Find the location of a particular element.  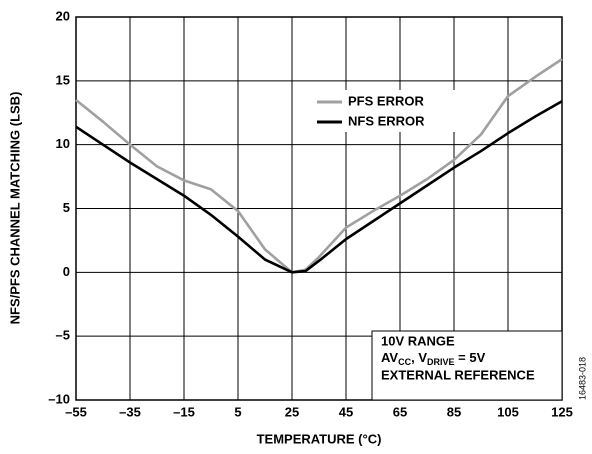

x-tick-label: 25 is located at coordinates (292, 411).